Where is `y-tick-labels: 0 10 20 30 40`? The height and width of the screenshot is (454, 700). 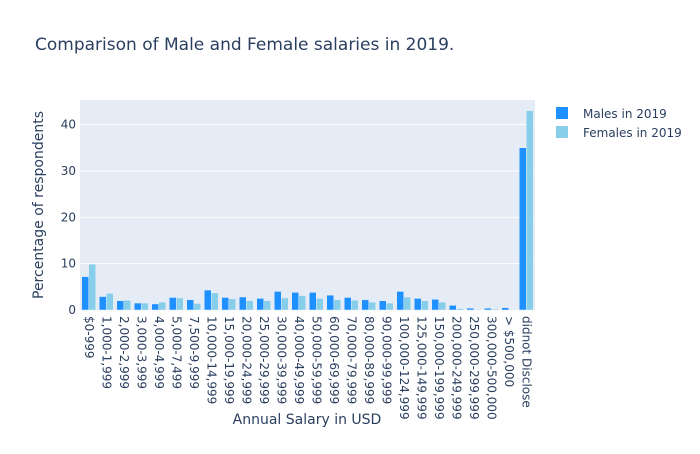
y-tick-labels: 0 10 20 30 40 is located at coordinates (68, 217).